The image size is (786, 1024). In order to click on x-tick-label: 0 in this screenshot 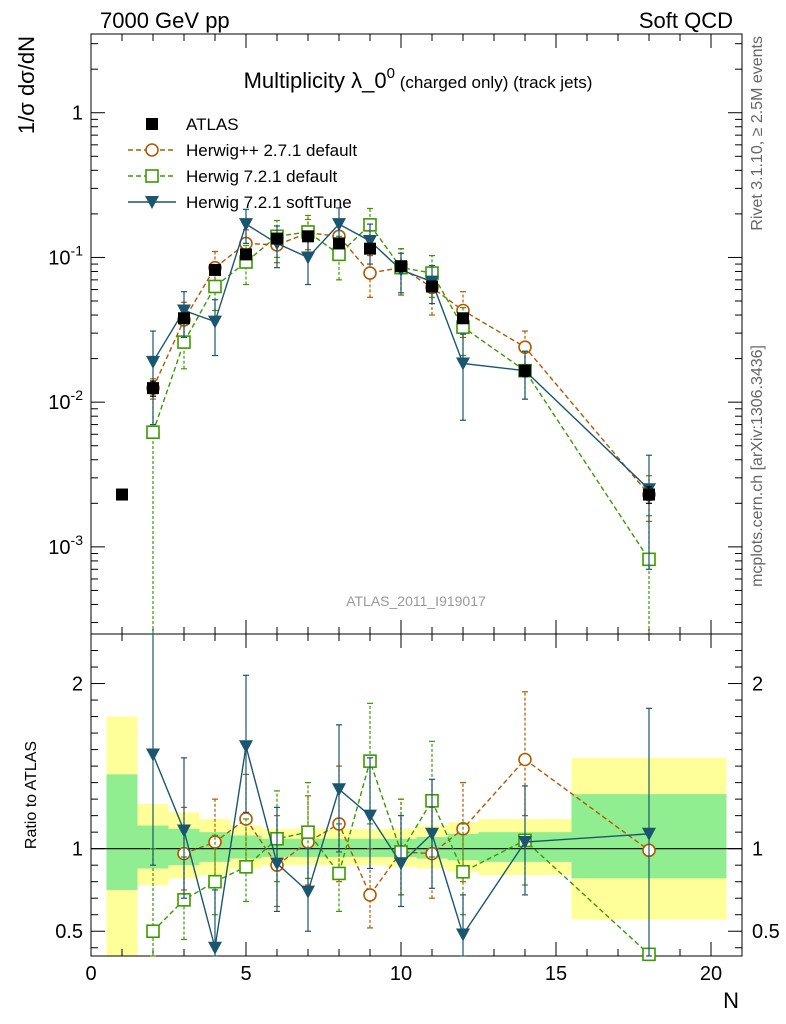, I will do `click(90, 974)`.